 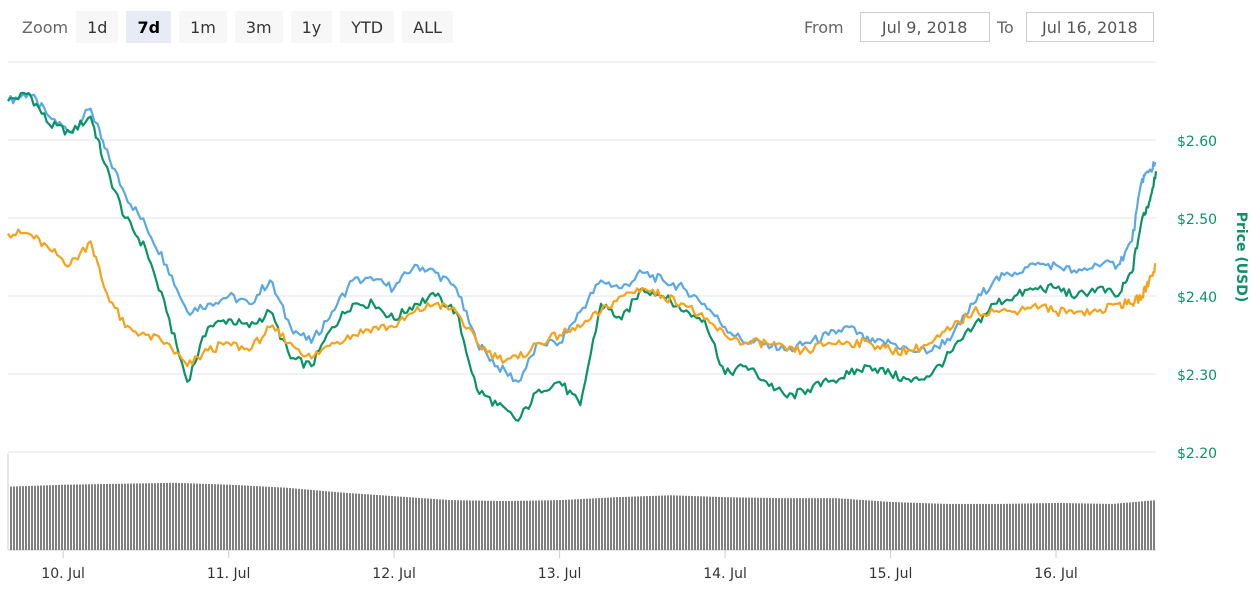 What do you see at coordinates (1197, 298) in the screenshot?
I see `y-tick-label: $2.40` at bounding box center [1197, 298].